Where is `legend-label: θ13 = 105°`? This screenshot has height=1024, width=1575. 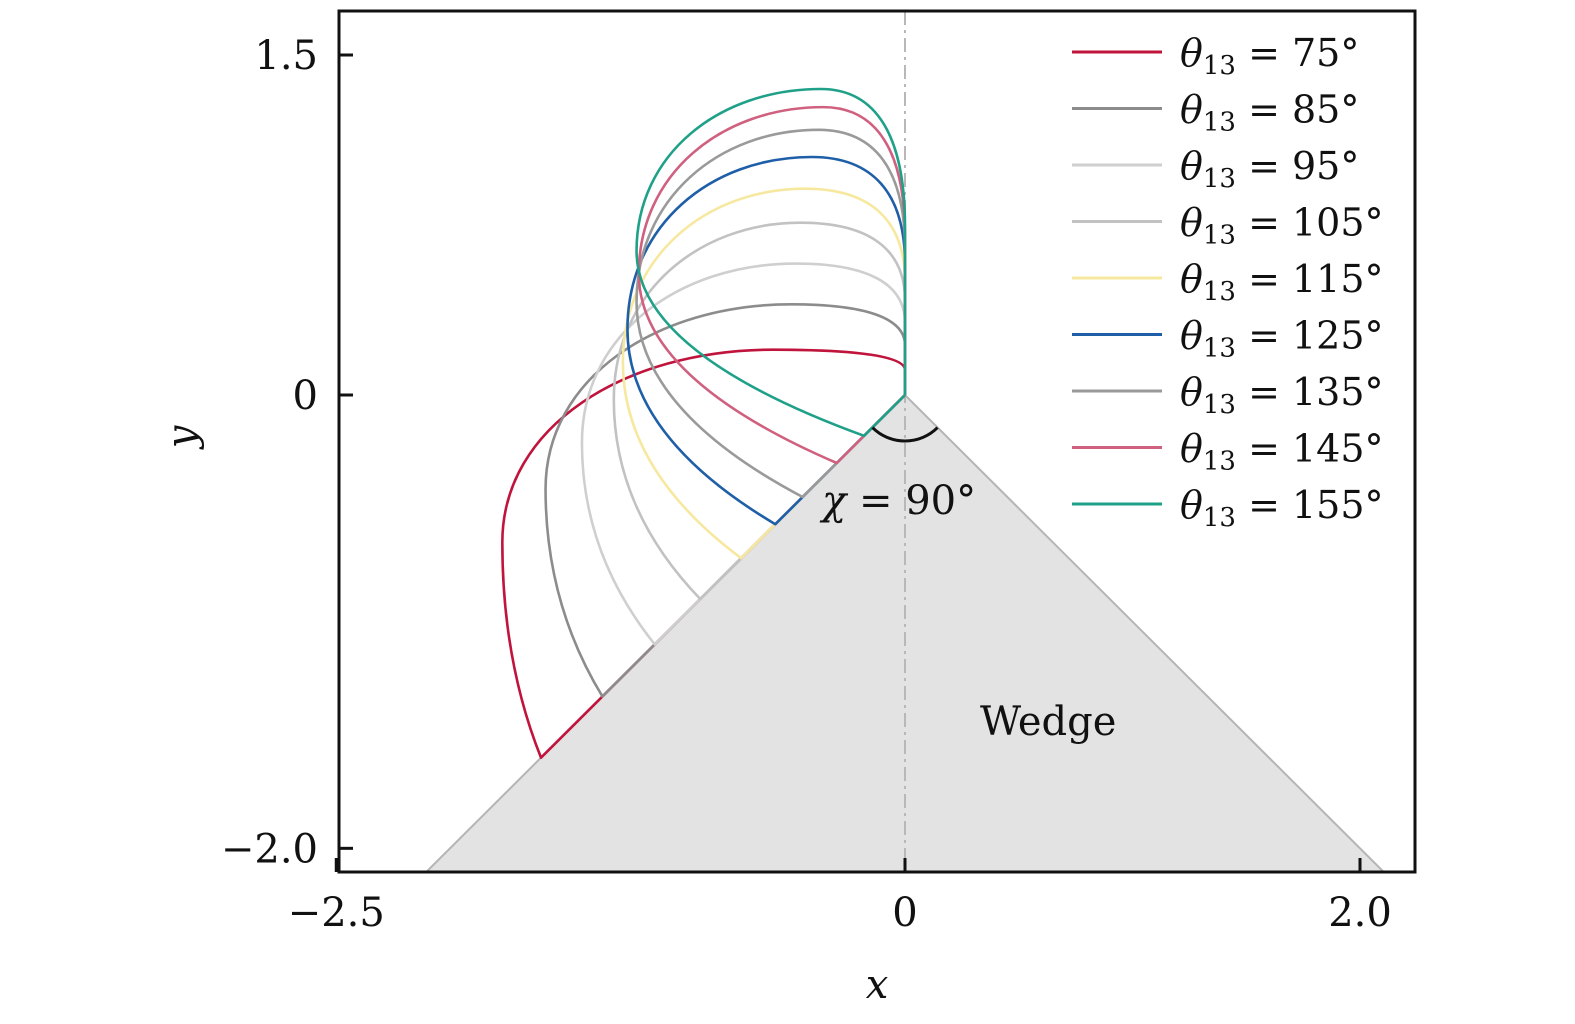 legend-label: θ13 = 105° is located at coordinates (1282, 226).